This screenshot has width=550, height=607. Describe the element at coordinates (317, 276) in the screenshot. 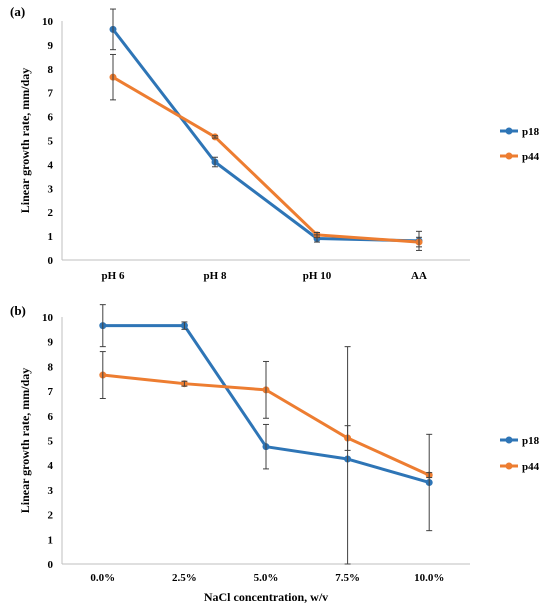

I see `x-tick-label: pH 10` at that location.